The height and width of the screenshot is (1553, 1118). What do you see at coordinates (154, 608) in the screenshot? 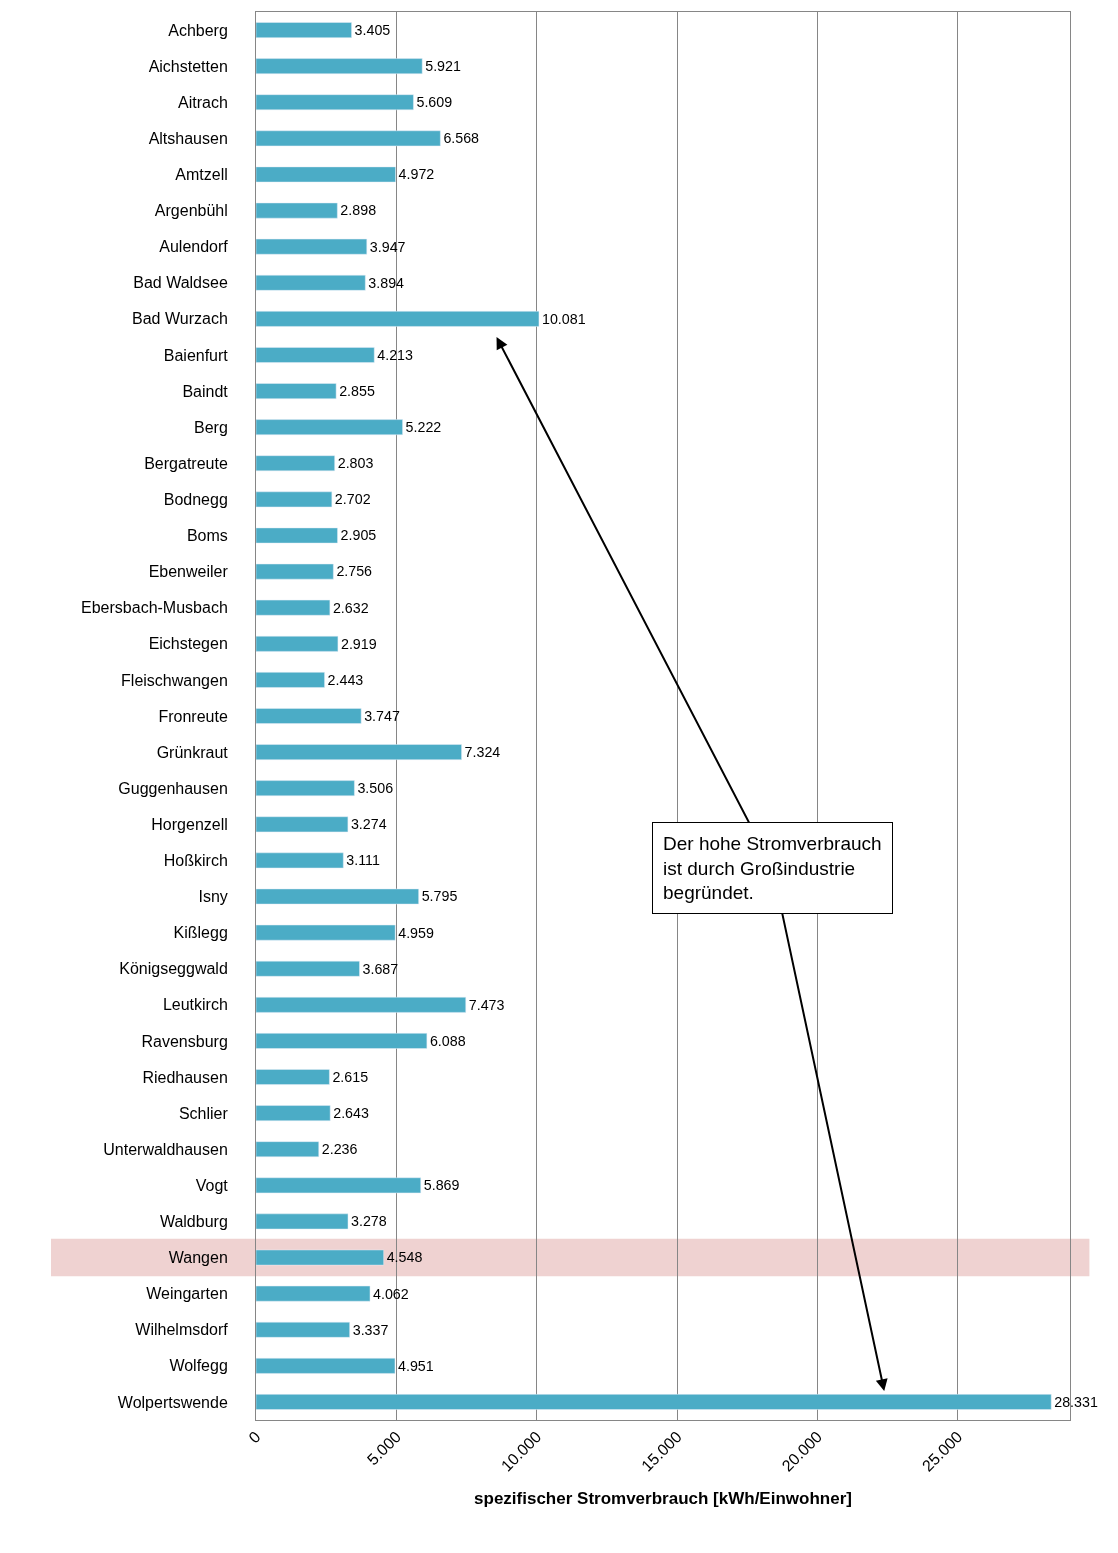
I see `y-tick-label: Ebersbach-Musbach` at bounding box center [154, 608].